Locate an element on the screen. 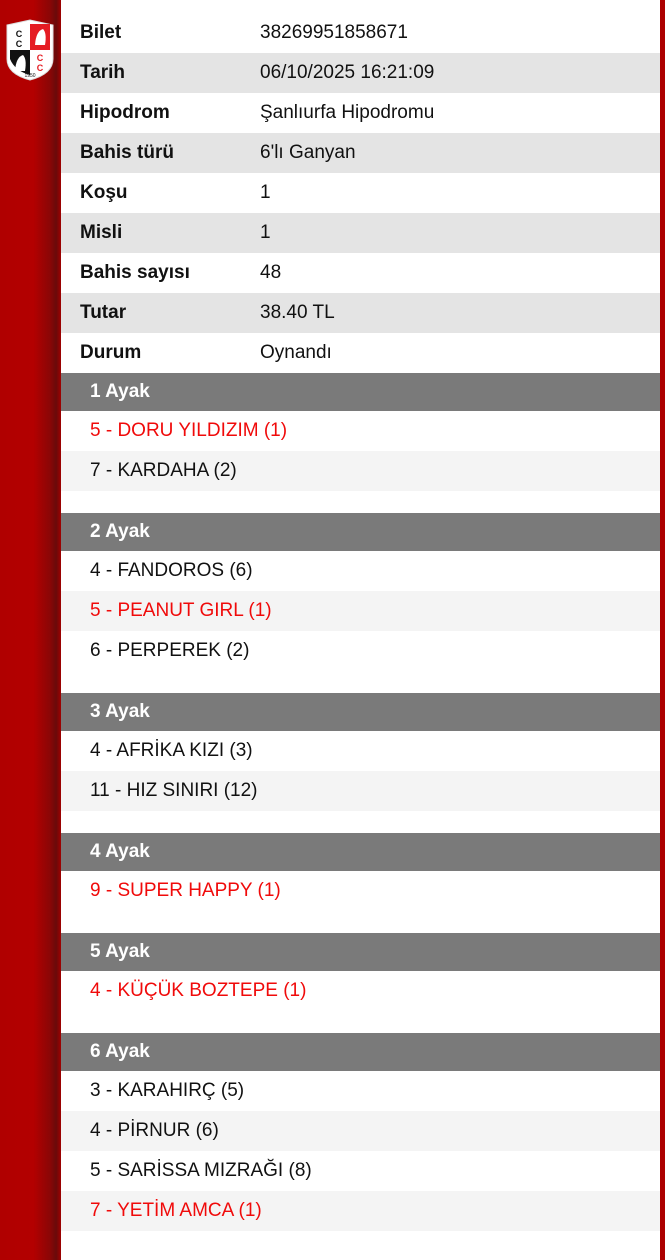 The height and width of the screenshot is (1260, 665). info-row: Durum Oynandı is located at coordinates (360, 353).